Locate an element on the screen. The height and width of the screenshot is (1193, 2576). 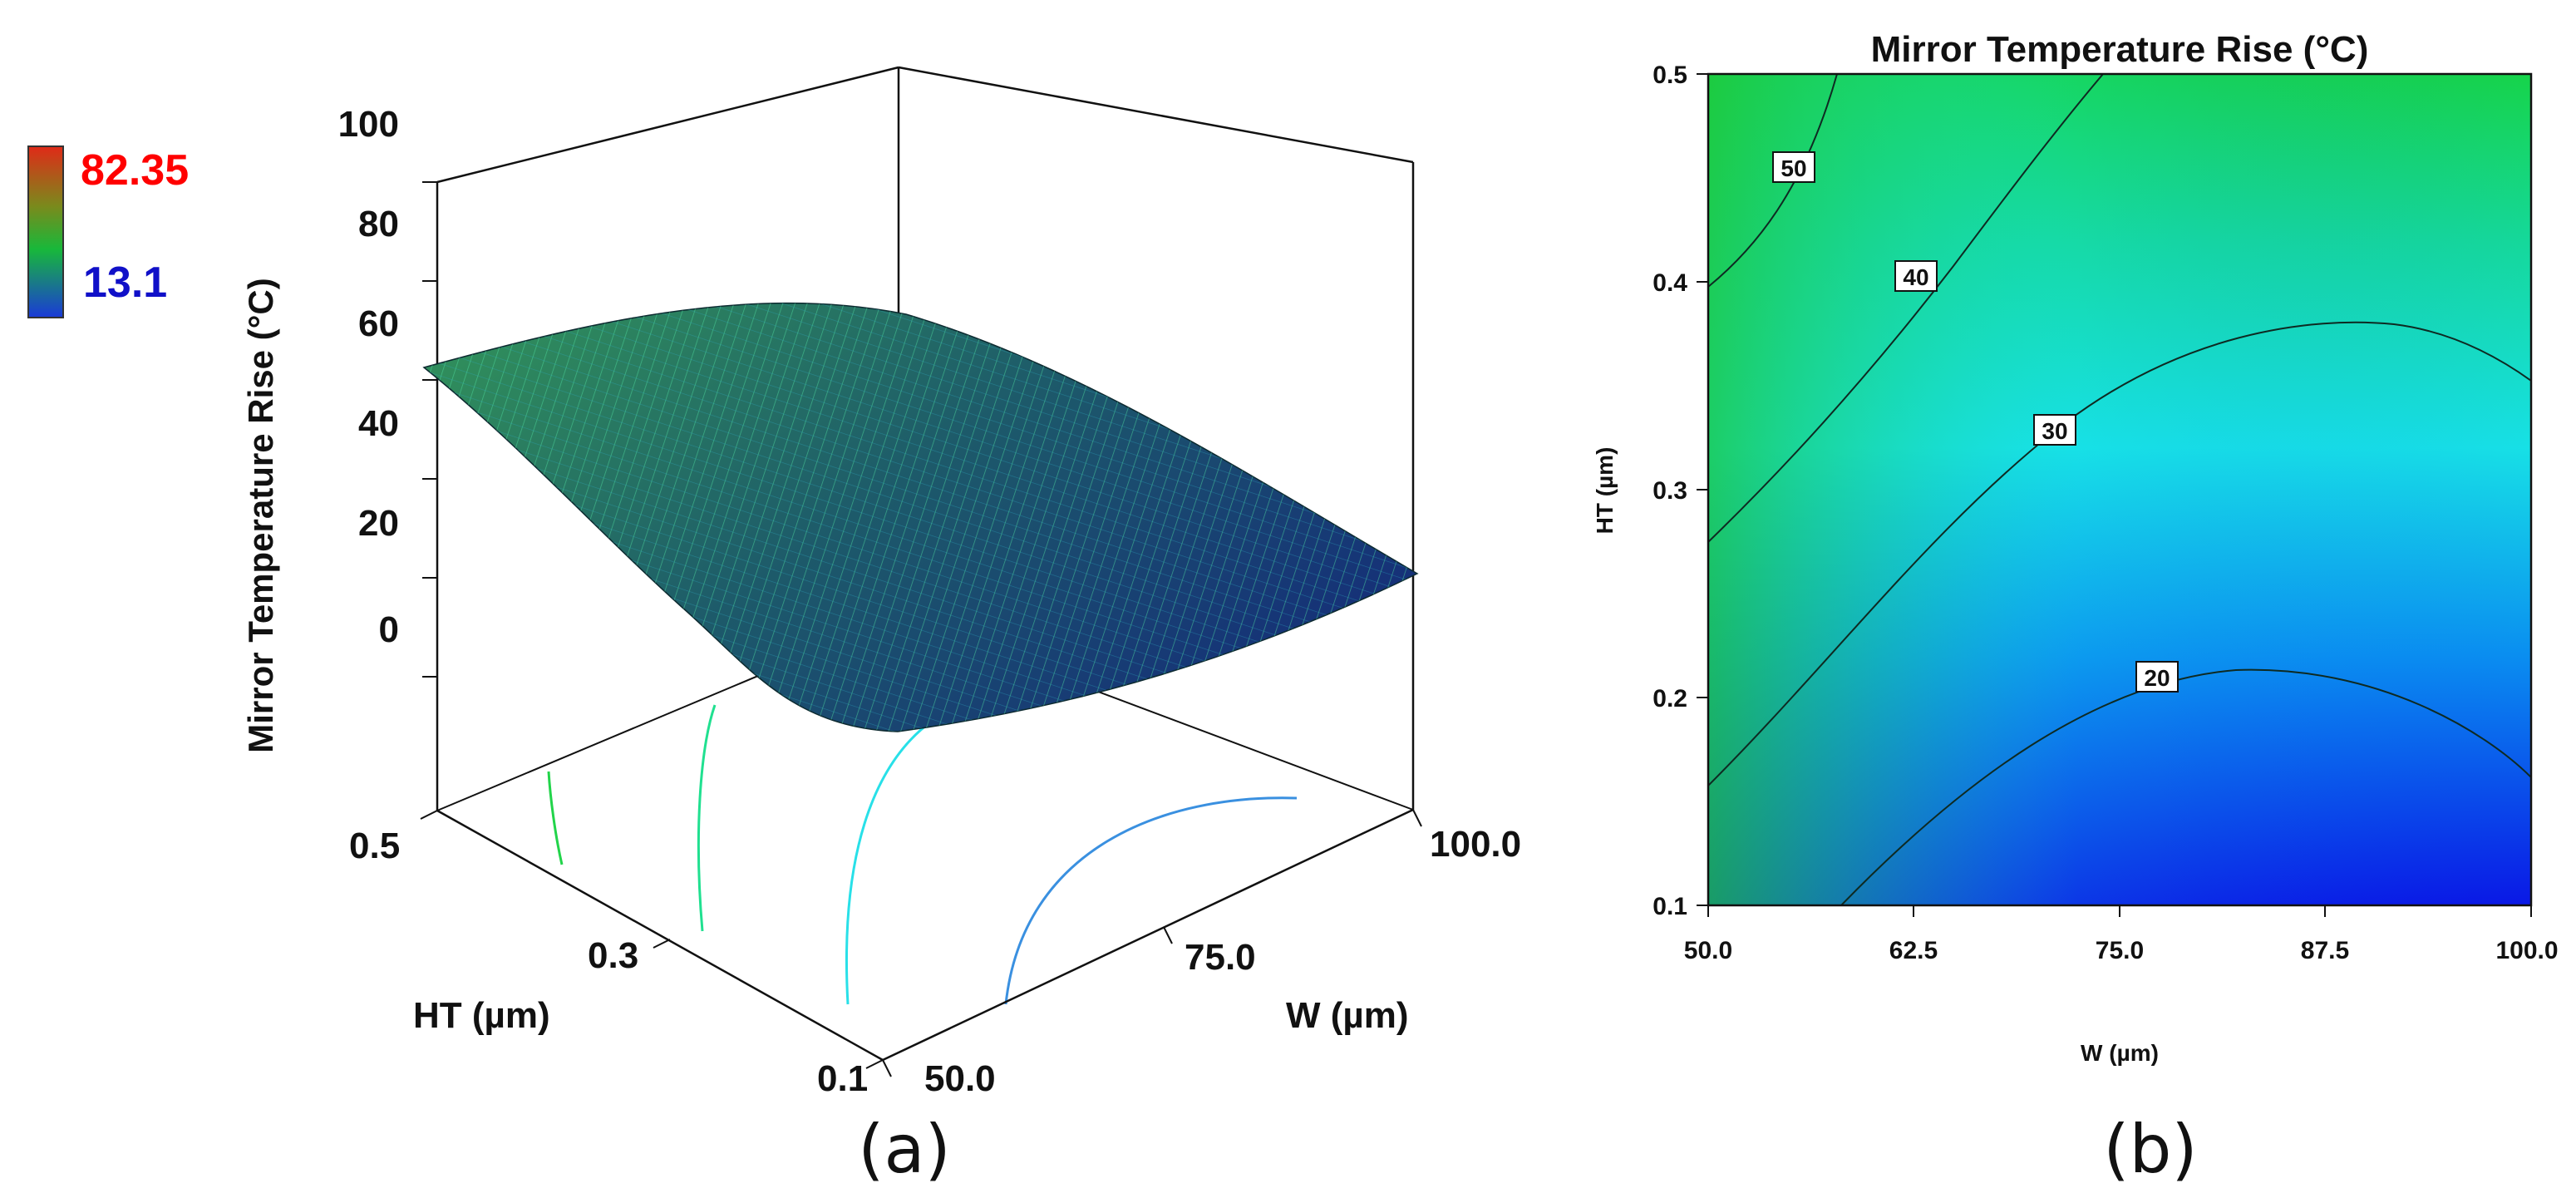
z-tick-label: 0 is located at coordinates (389, 629).